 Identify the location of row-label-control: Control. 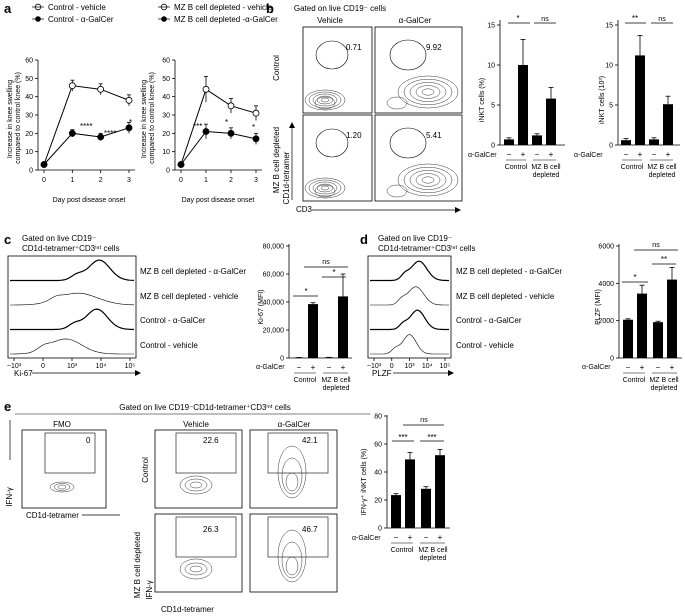
(276, 68).